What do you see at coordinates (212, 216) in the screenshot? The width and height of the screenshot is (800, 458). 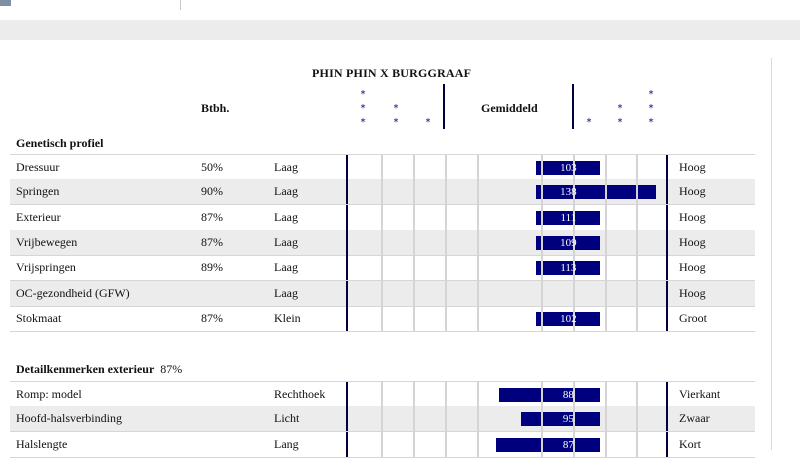 I see `trait-reliability: 87%` at bounding box center [212, 216].